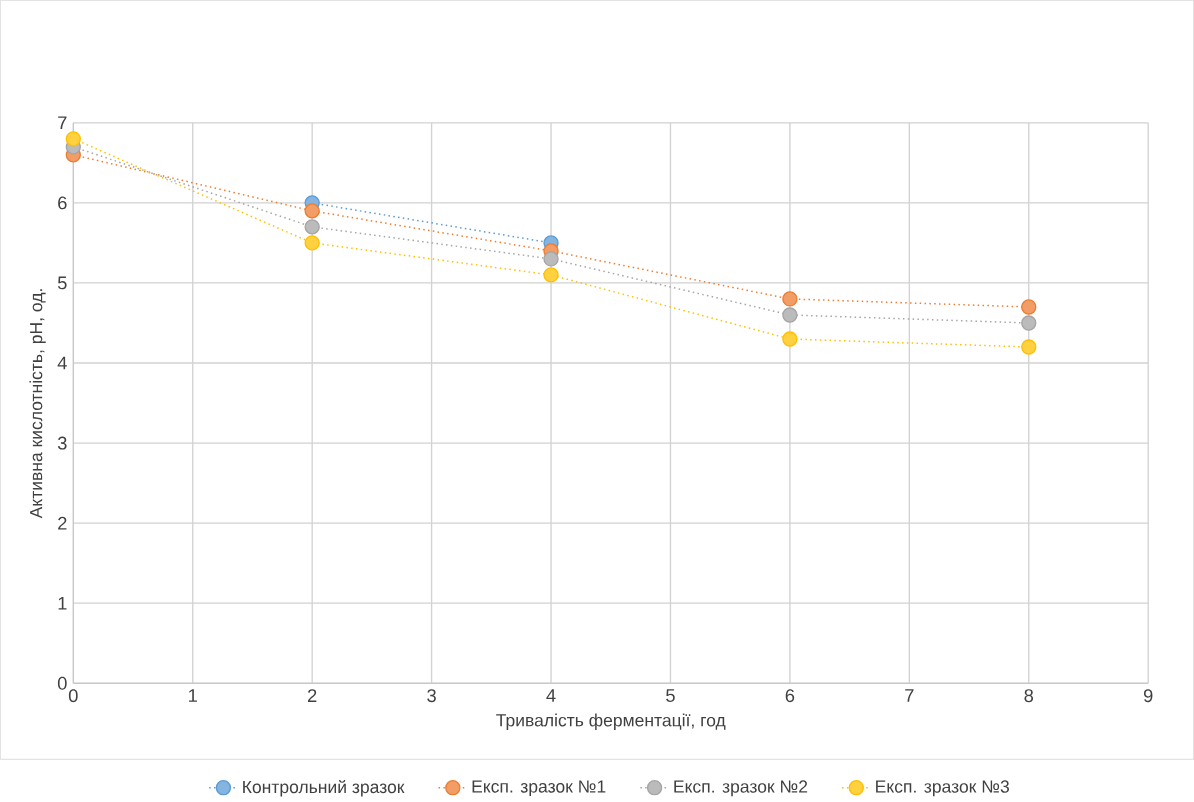 Image resolution: width=1194 pixels, height=802 pixels. Describe the element at coordinates (193, 695) in the screenshot. I see `x-tick-label: 1` at that location.